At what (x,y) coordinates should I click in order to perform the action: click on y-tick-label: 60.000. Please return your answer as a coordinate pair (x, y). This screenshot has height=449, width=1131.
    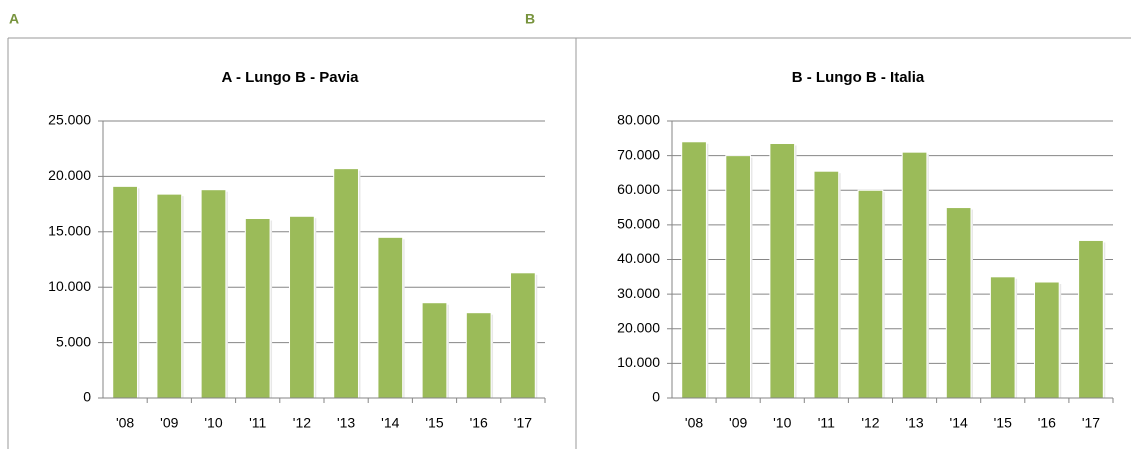
    Looking at the image, I should click on (638, 189).